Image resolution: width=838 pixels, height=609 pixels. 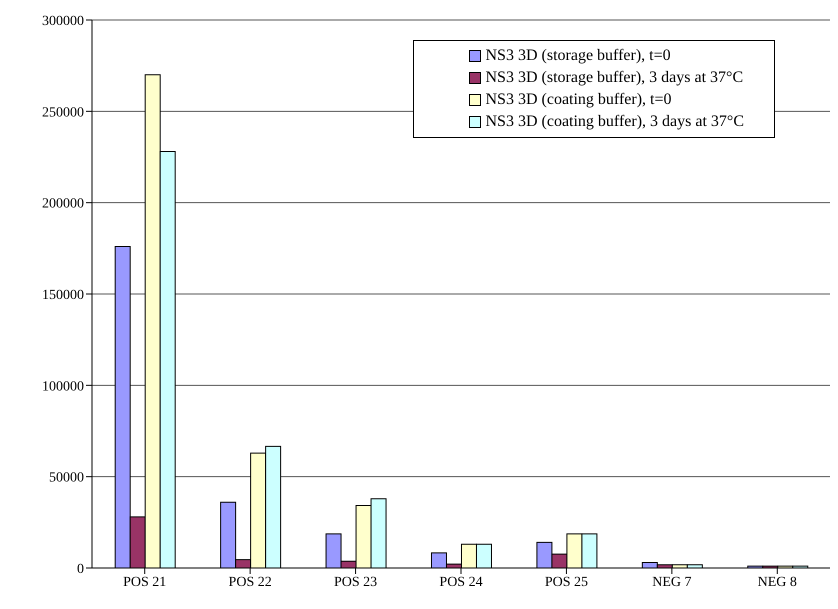 I want to click on x-tick-label: POS 25, so click(x=566, y=582).